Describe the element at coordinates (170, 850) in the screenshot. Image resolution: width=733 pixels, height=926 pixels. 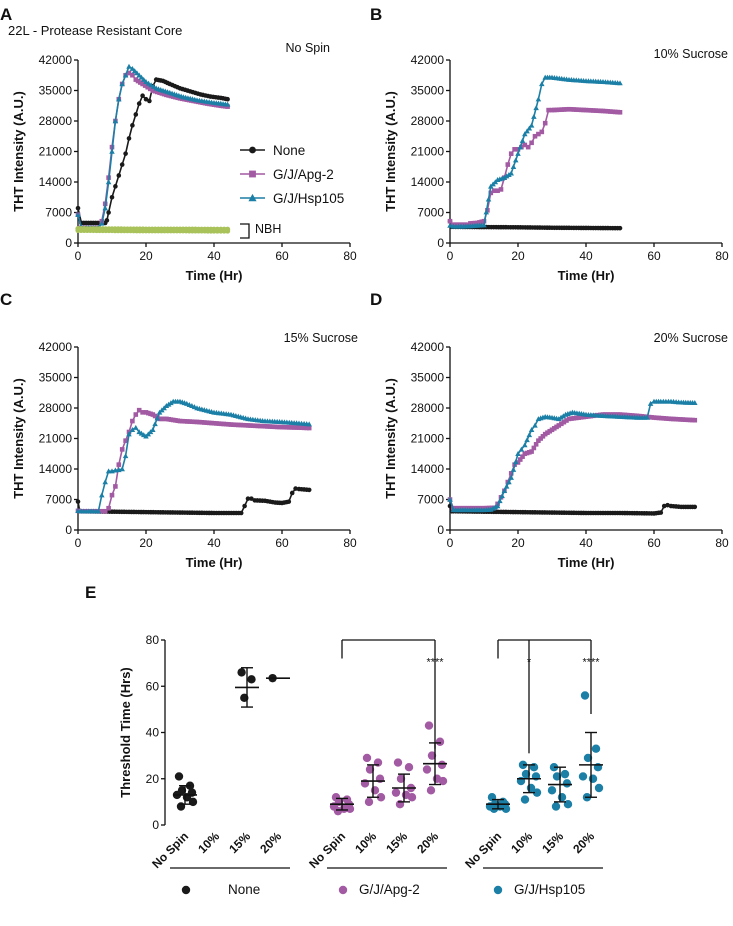
I see `category-label: No Spin` at that location.